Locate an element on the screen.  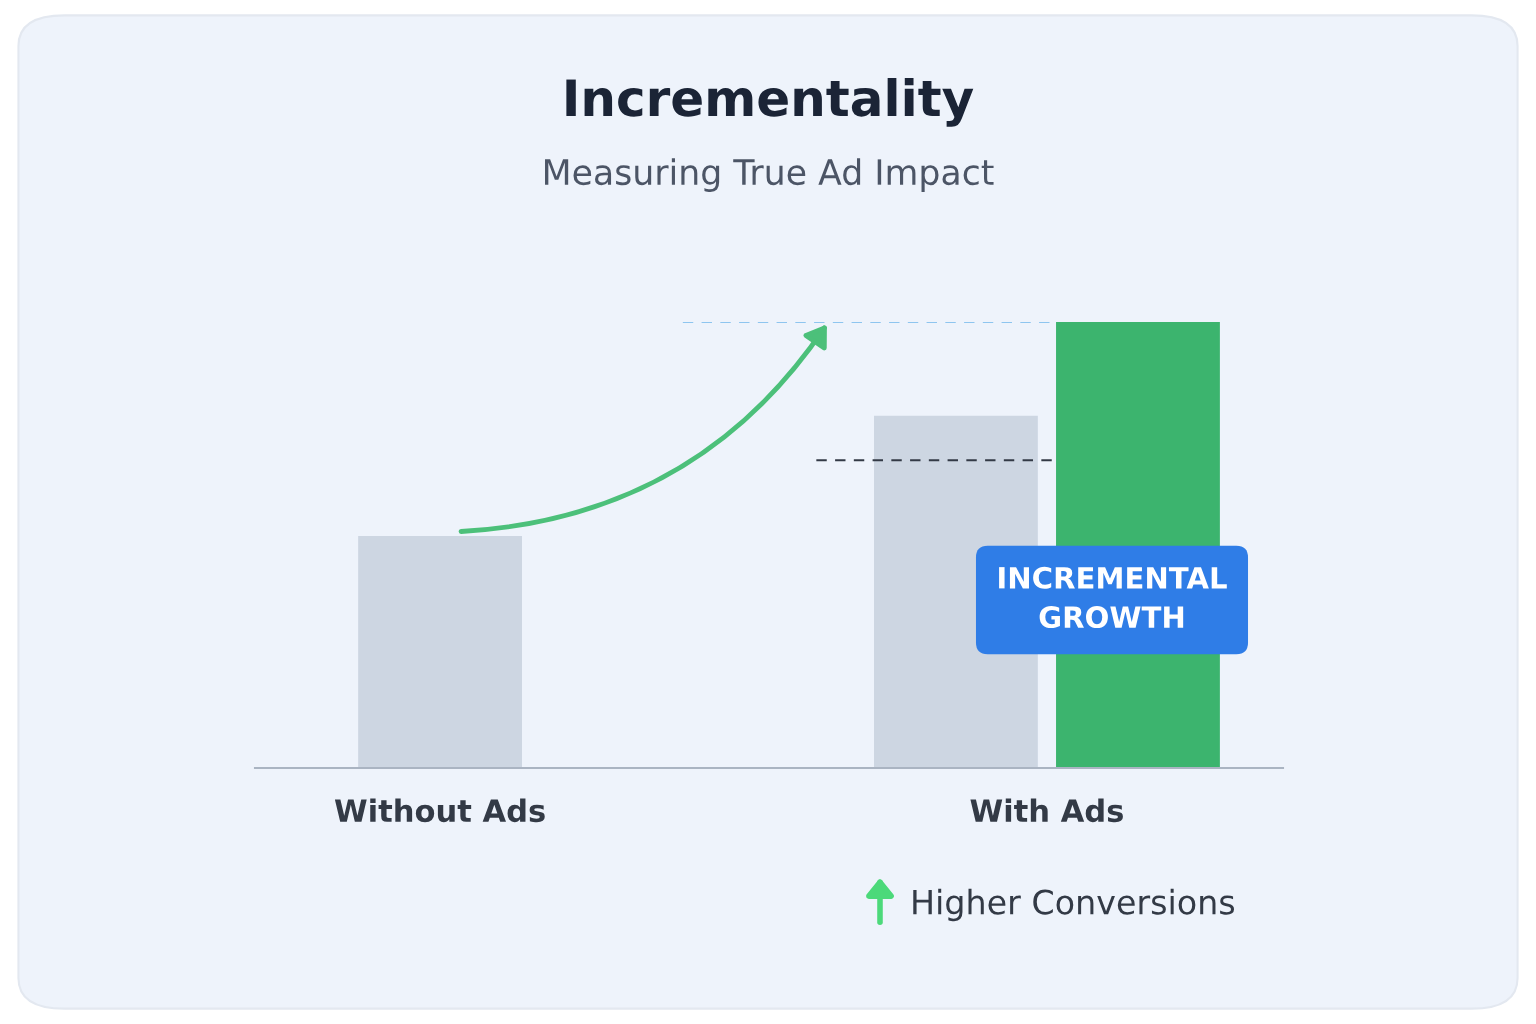
annotation: INCREMENTAL GROWTH is located at coordinates (1113, 597).